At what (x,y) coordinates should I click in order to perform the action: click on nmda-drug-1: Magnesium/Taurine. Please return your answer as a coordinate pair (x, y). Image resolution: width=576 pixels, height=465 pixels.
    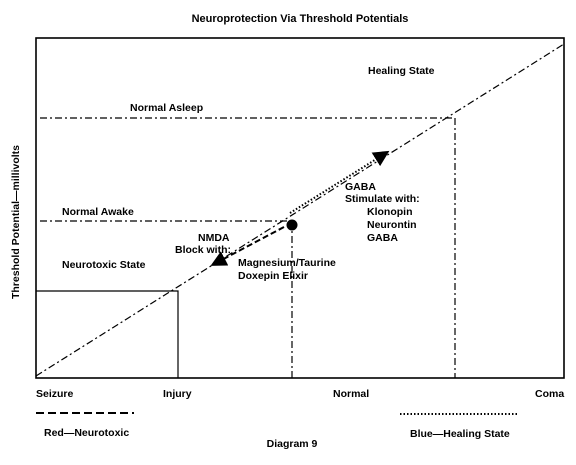
    Looking at the image, I should click on (287, 263).